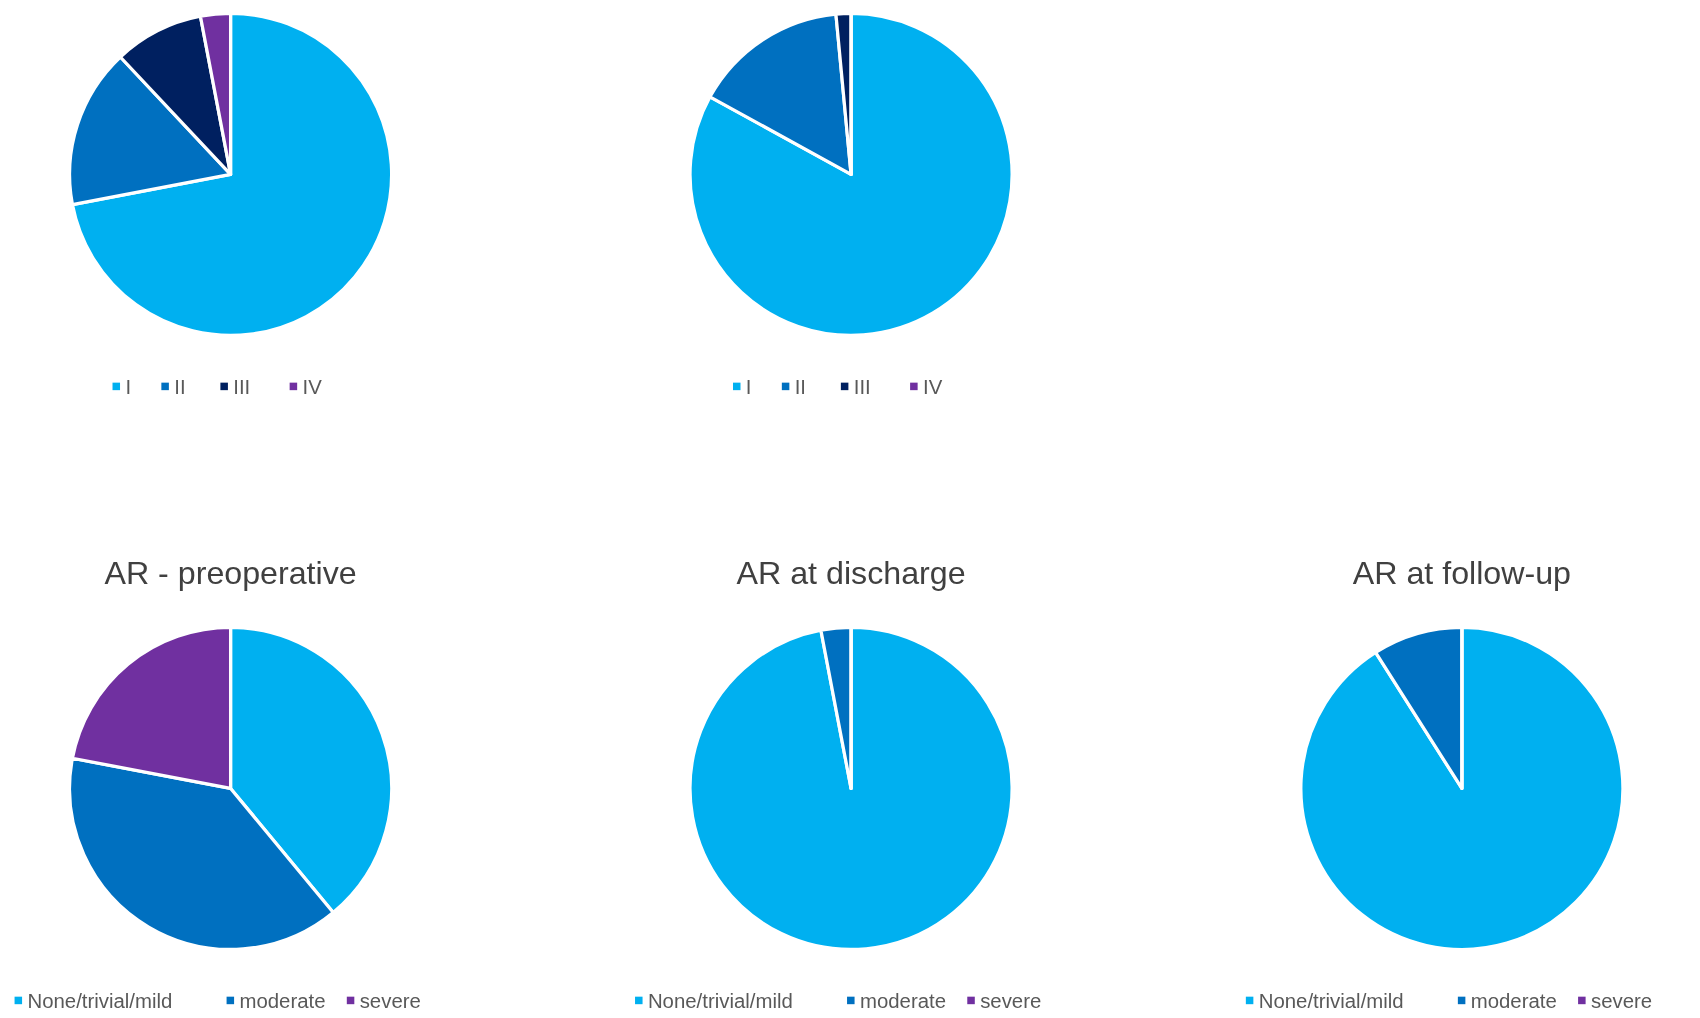  I want to click on chart-title: AR at follow-up, so click(1462, 573).